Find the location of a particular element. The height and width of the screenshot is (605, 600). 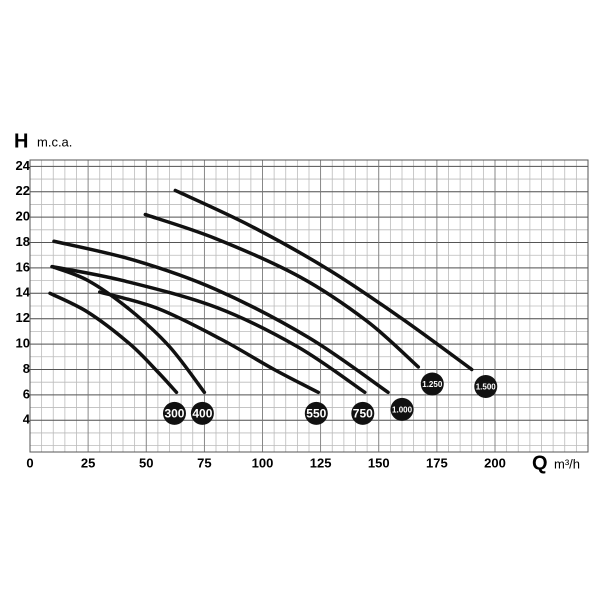

y-tick-label: 4 is located at coordinates (27, 419).